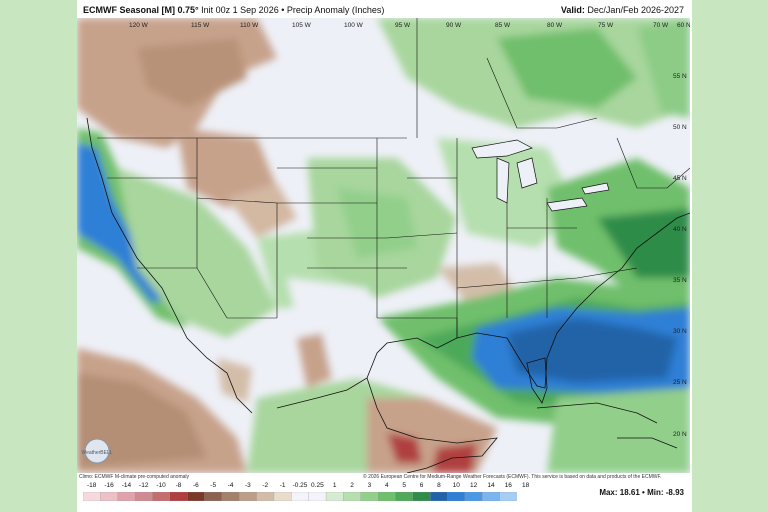 Image resolution: width=768 pixels, height=512 pixels. What do you see at coordinates (317, 485) in the screenshot?
I see `colorbar-tick-label: 0.25` at bounding box center [317, 485].